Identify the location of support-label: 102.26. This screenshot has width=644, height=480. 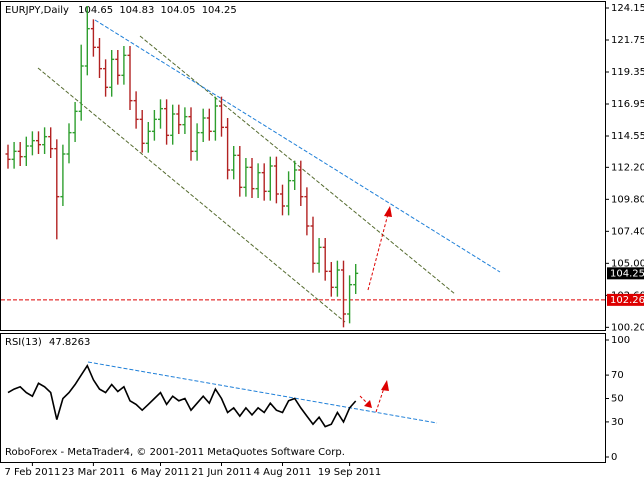
(627, 300).